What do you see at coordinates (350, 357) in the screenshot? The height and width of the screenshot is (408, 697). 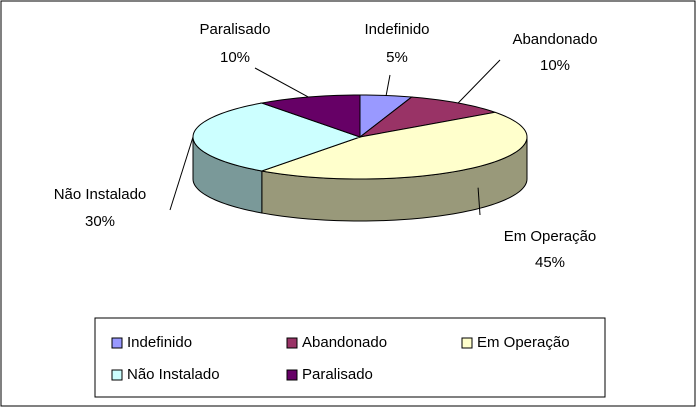 I see `legend-box` at bounding box center [350, 357].